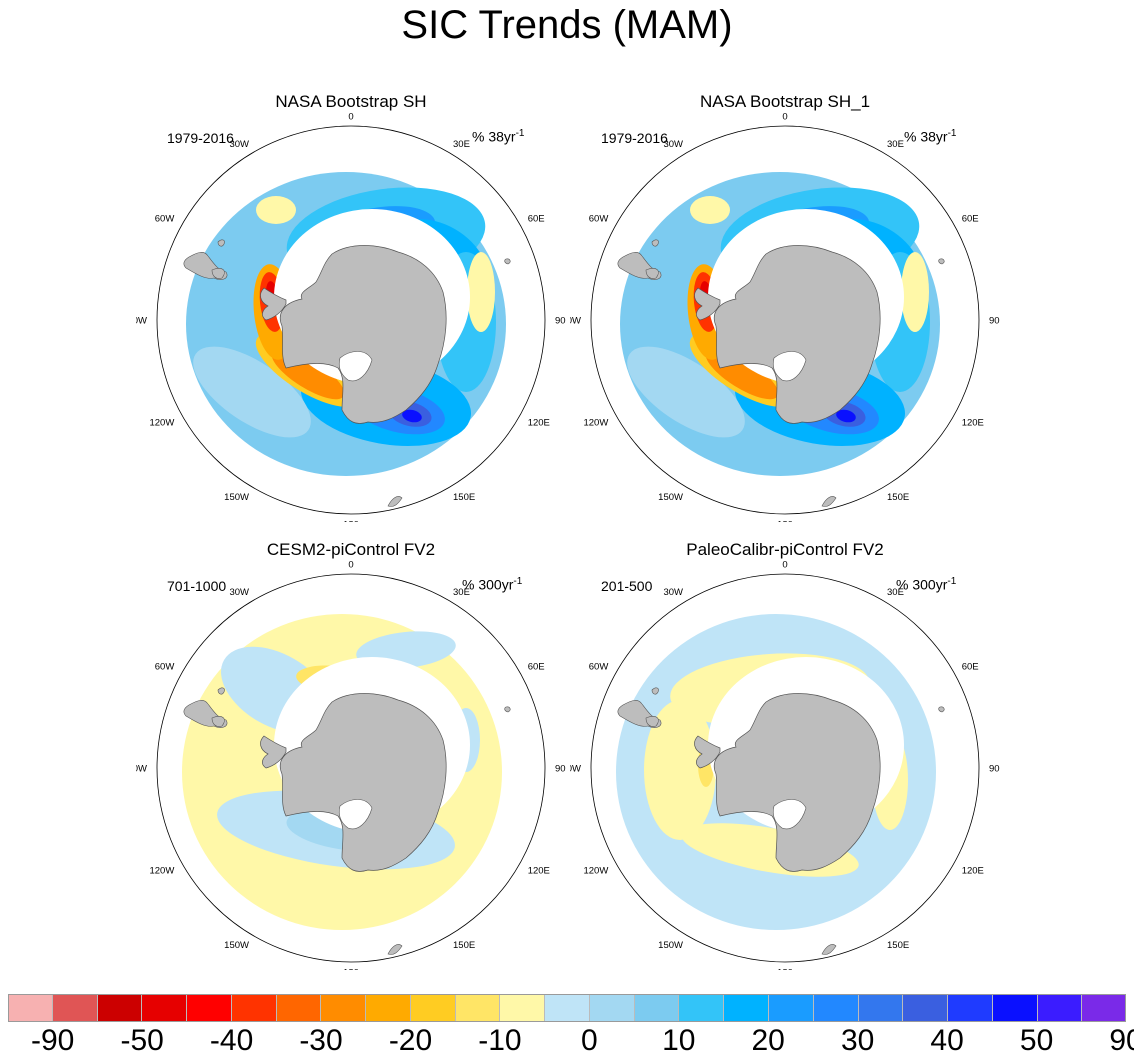 This screenshot has height=1061, width=1134. Describe the element at coordinates (197, 586) in the screenshot. I see `panel-period: 701-1000` at that location.